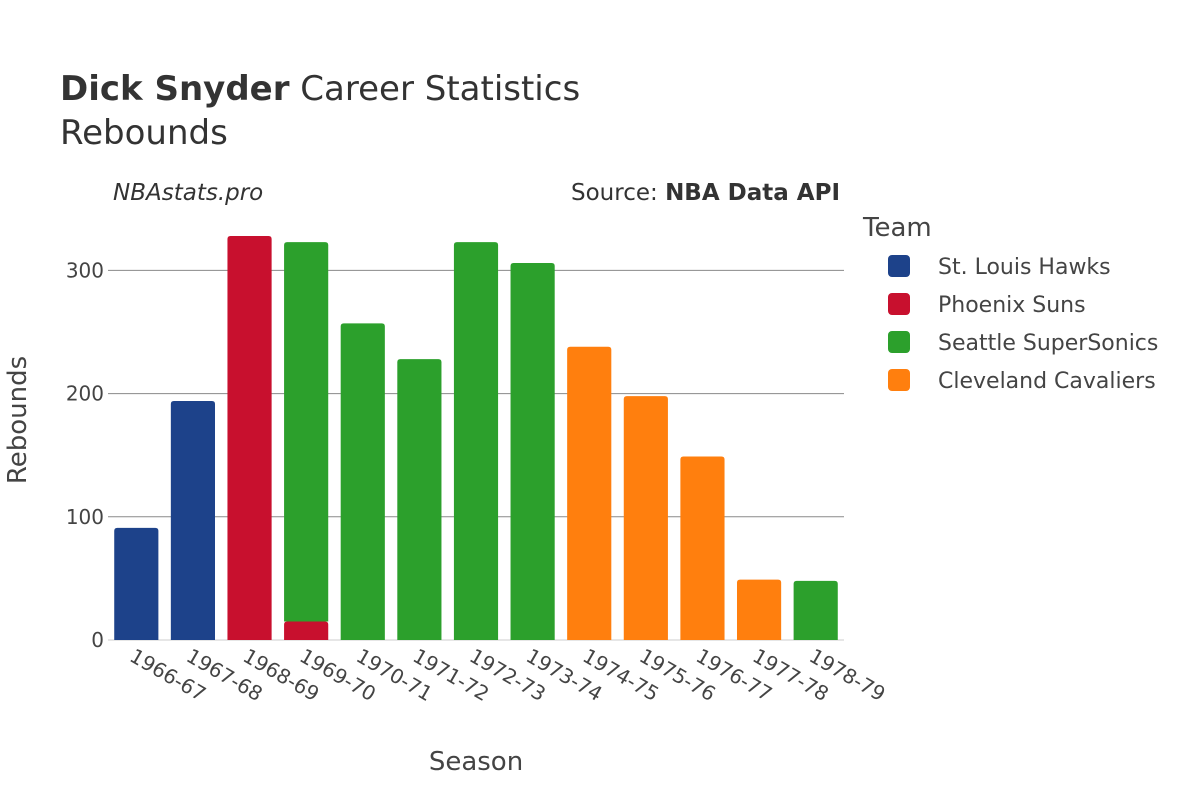 The image size is (1200, 800). I want to click on legend-item-st-louis-hawks: St. Louis Hawks, so click(999, 267).